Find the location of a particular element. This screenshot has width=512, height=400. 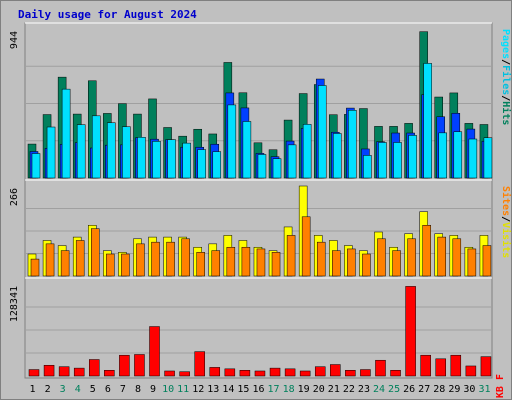

day-label-5: 5 is located at coordinates (93, 389).